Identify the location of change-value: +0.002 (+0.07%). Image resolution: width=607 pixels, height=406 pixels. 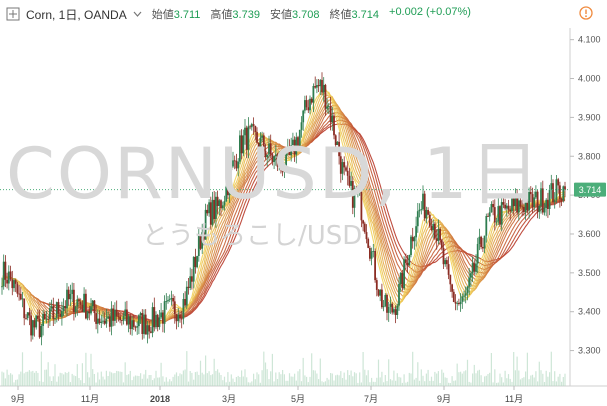
(430, 12).